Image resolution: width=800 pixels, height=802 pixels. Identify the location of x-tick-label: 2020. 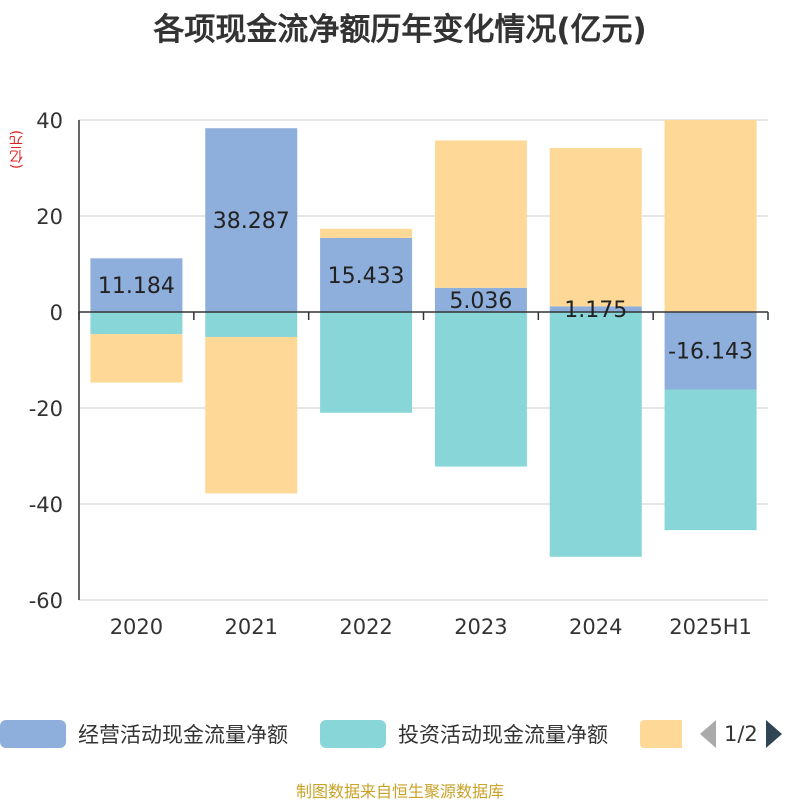
(136, 627).